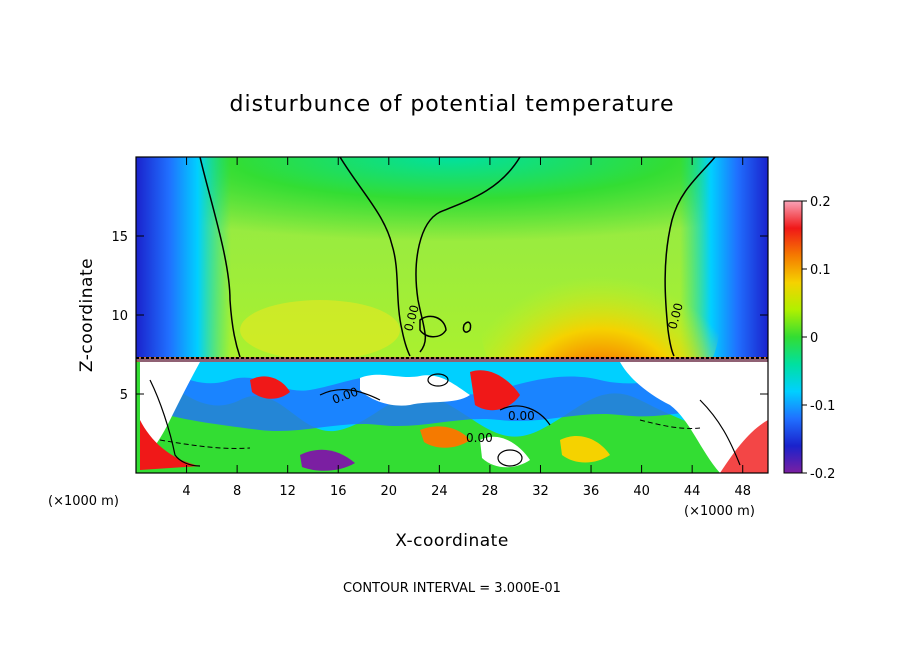 The height and width of the screenshot is (654, 904). Describe the element at coordinates (124, 395) in the screenshot. I see `y-tick-label: 5` at that location.